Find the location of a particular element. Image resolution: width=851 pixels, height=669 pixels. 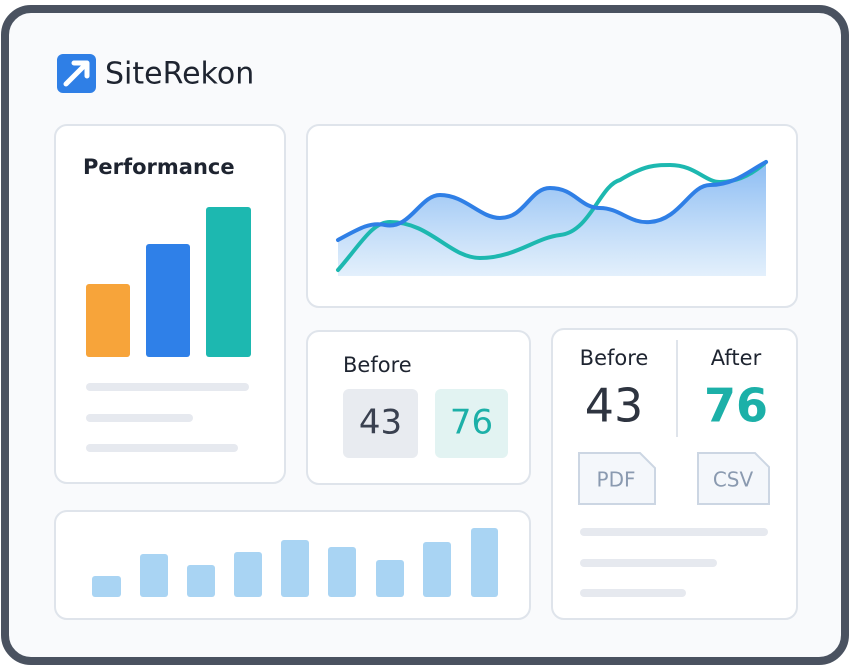

logo is located at coordinates (76, 73).